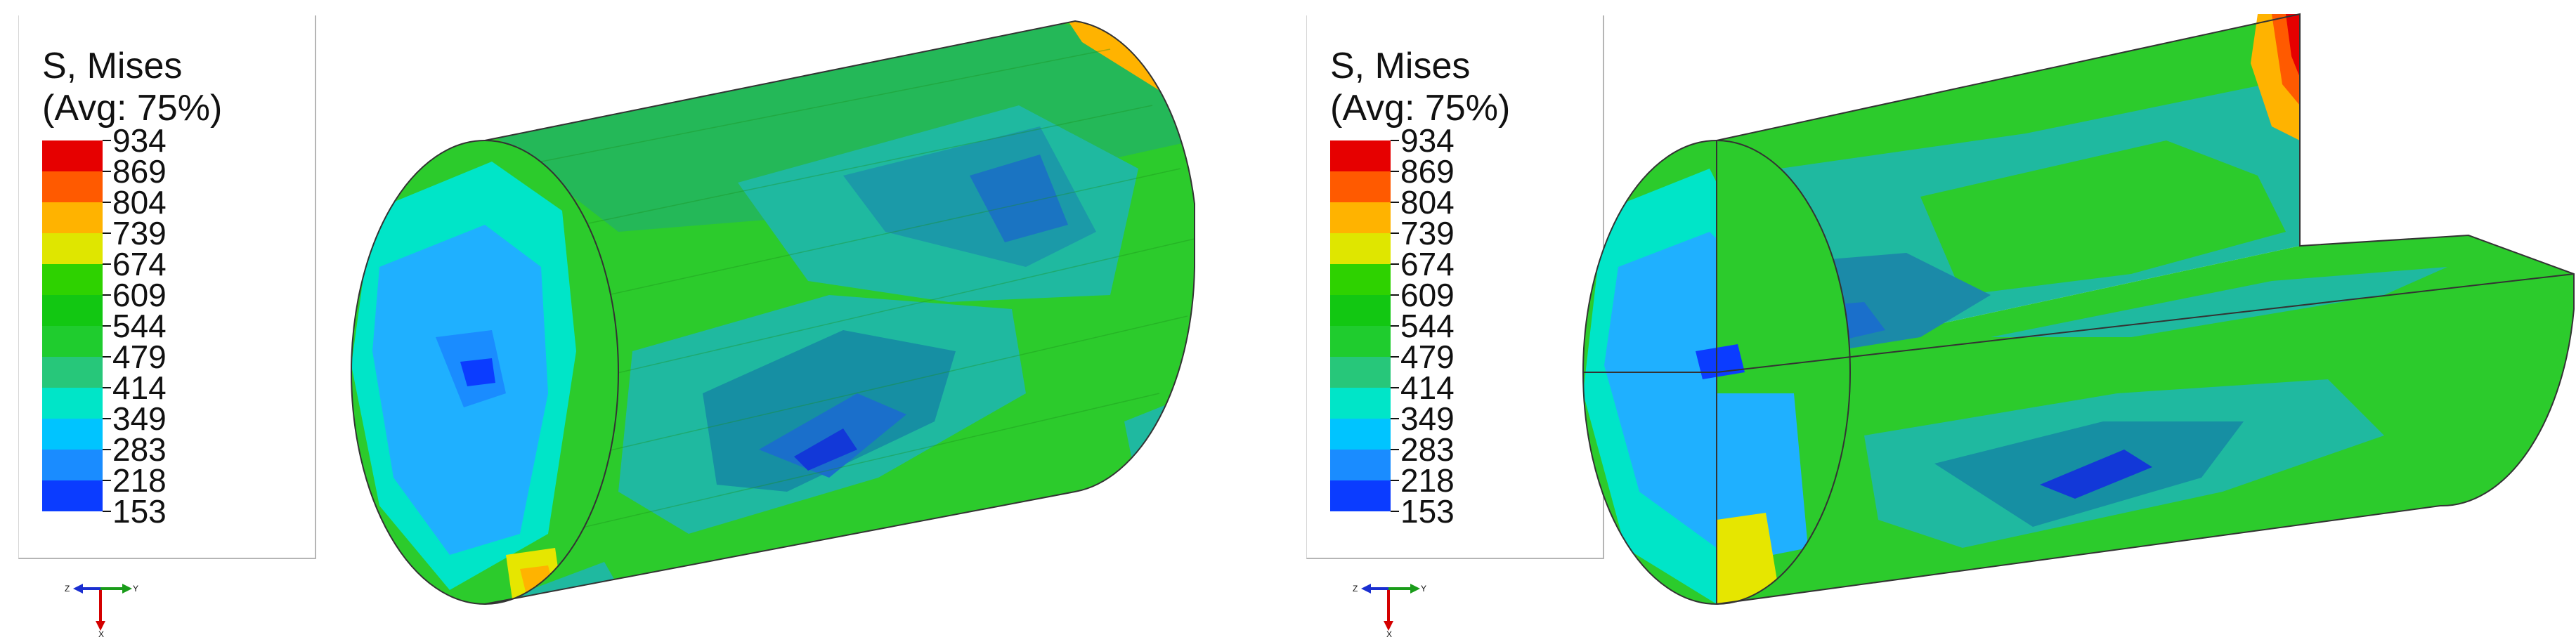 This screenshot has width=2576, height=642. What do you see at coordinates (2145, 303) in the screenshot?
I see `horizontal-cut-face` at bounding box center [2145, 303].